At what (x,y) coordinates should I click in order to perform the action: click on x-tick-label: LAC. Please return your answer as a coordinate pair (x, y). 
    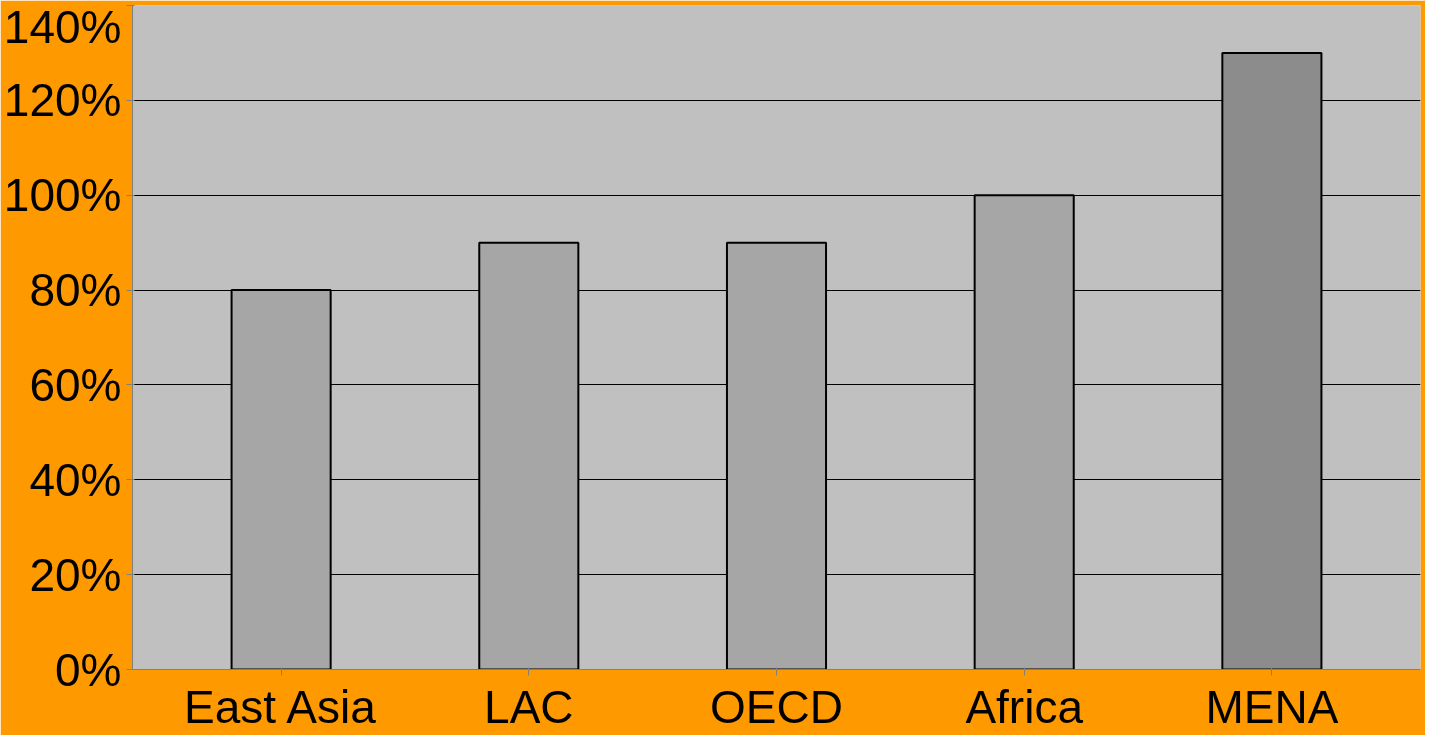
    Looking at the image, I should click on (529, 706).